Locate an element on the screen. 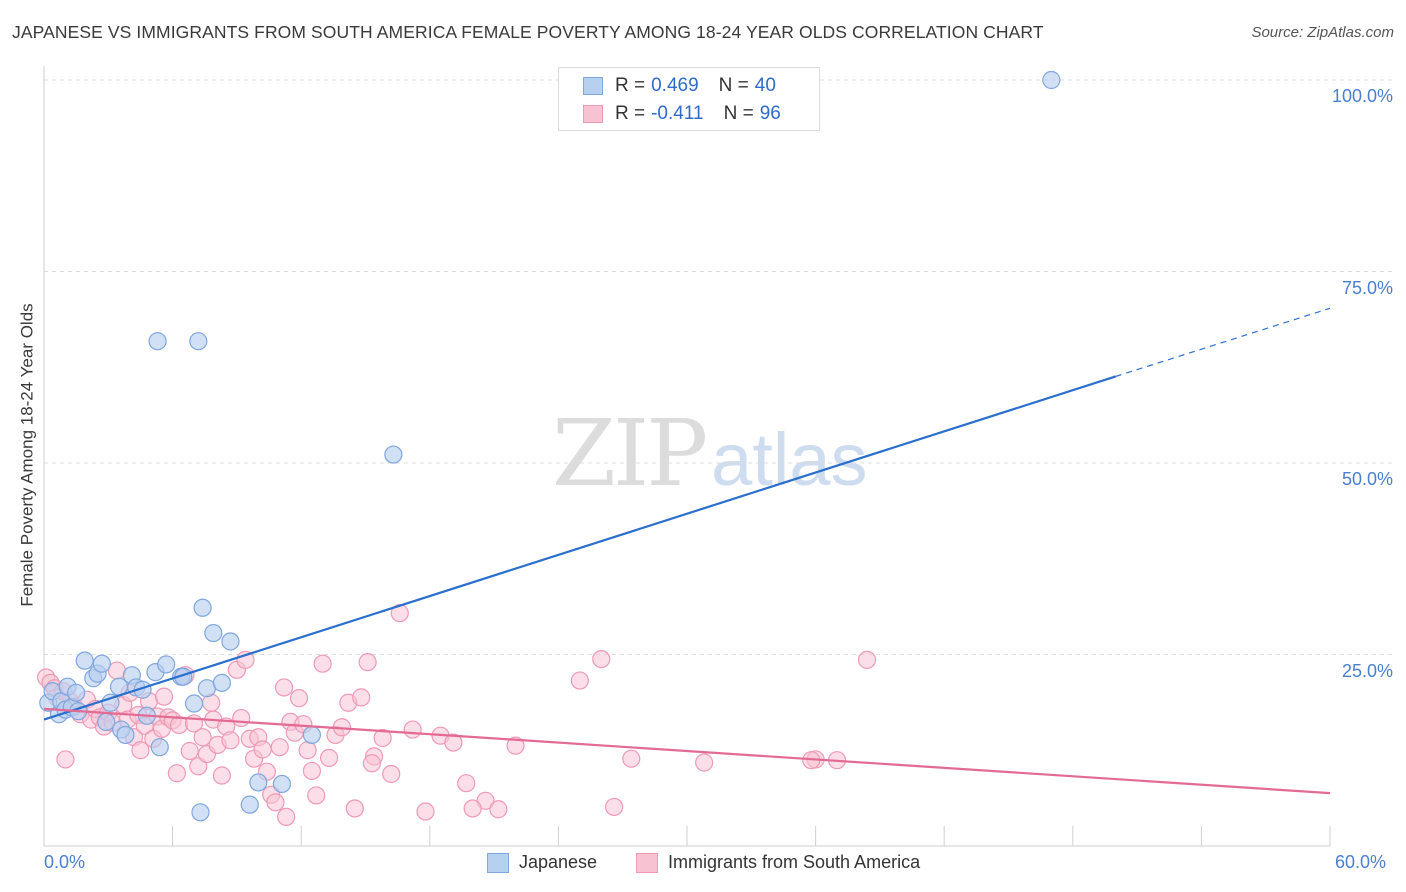 Image resolution: width=1406 pixels, height=892 pixels. legend-item-south-america: Immigrants from South America is located at coordinates (778, 862).